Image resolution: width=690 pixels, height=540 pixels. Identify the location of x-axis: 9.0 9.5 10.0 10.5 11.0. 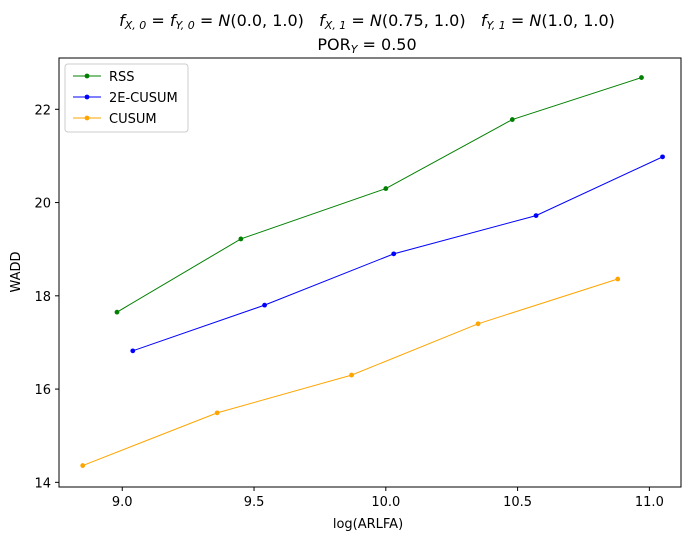
(388, 498).